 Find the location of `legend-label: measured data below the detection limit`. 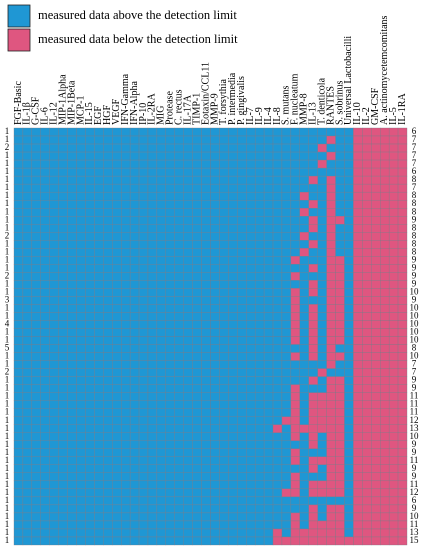

legend-label: measured data below the detection limit is located at coordinates (138, 39).